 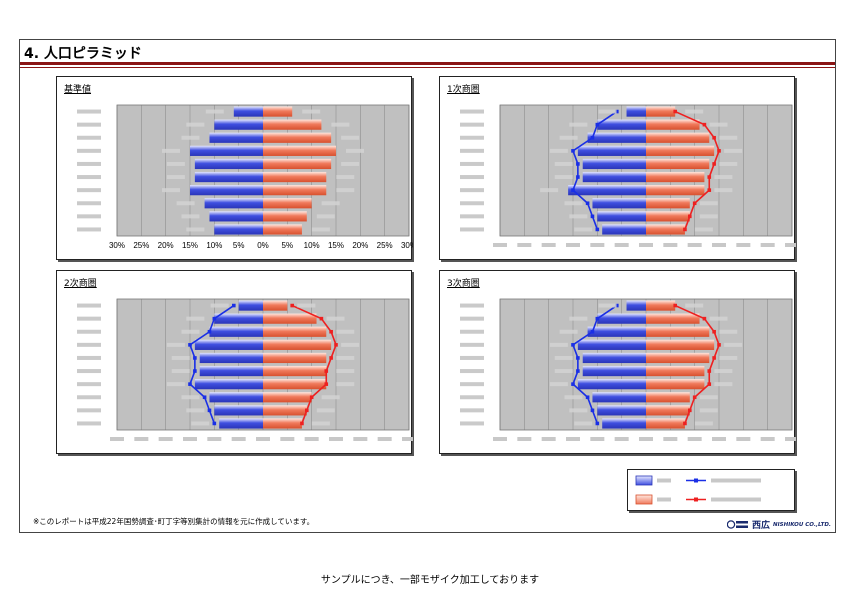 What do you see at coordinates (263, 245) in the screenshot?
I see `x-tick-label: 0%` at bounding box center [263, 245].